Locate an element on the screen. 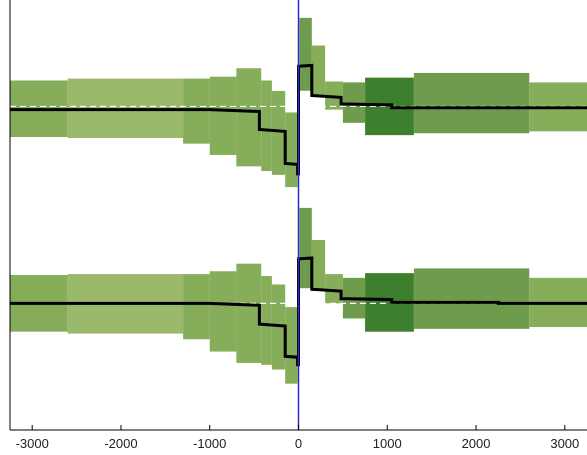 The image size is (587, 455). x-tick-label-4: 1000 is located at coordinates (387, 443).